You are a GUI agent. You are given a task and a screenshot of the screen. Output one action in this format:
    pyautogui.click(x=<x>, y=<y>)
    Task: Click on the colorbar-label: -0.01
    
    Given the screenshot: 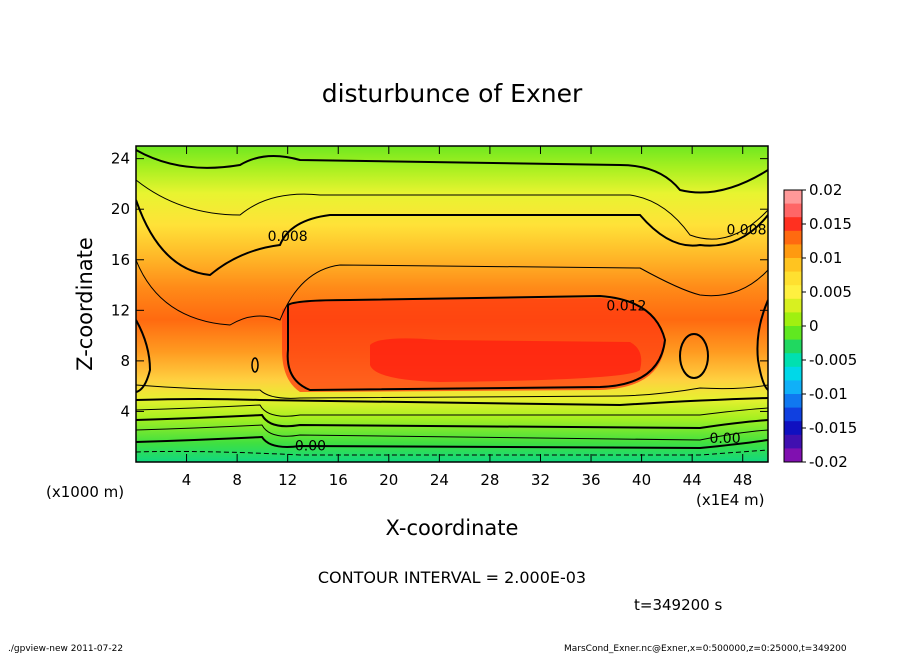 What is the action you would take?
    pyautogui.click(x=828, y=394)
    